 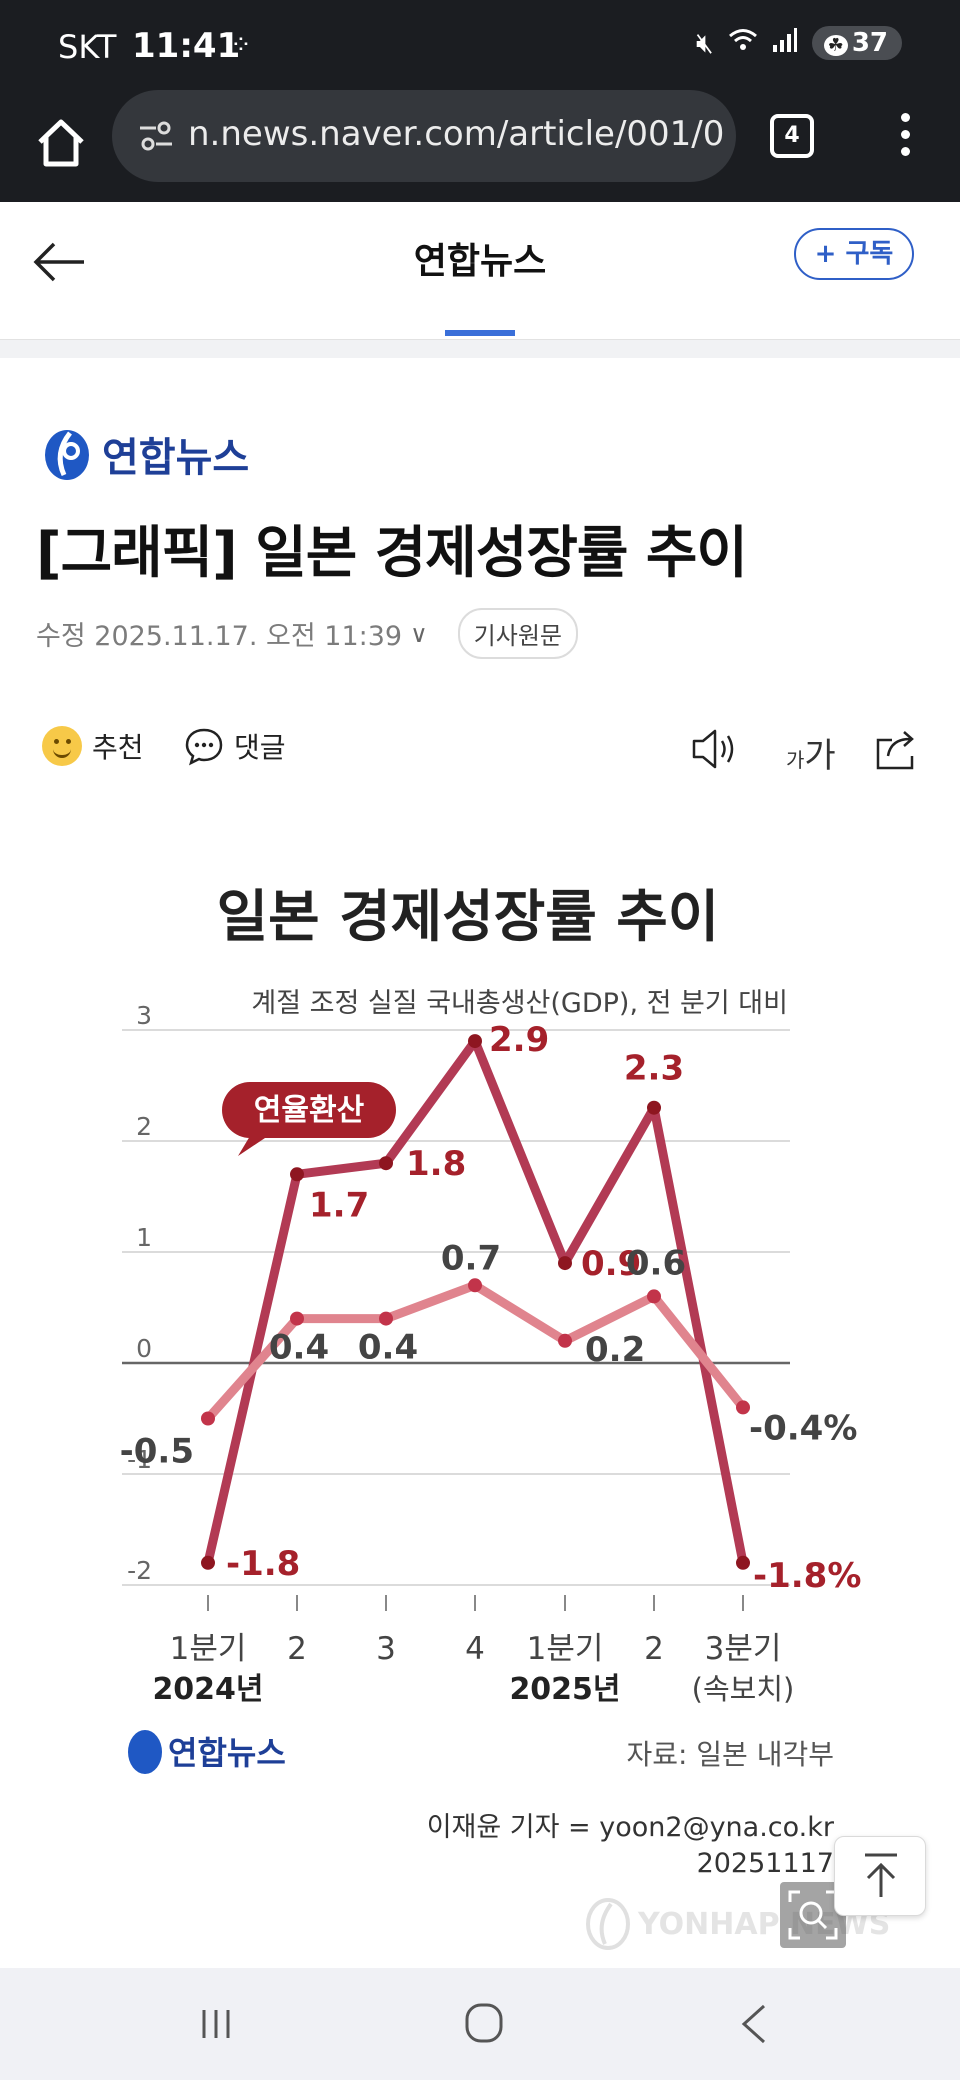 What do you see at coordinates (480, 45) in the screenshot?
I see `status-bar: SKT 11:41 ⁘ 🔇︎ ☘ 37` at bounding box center [480, 45].